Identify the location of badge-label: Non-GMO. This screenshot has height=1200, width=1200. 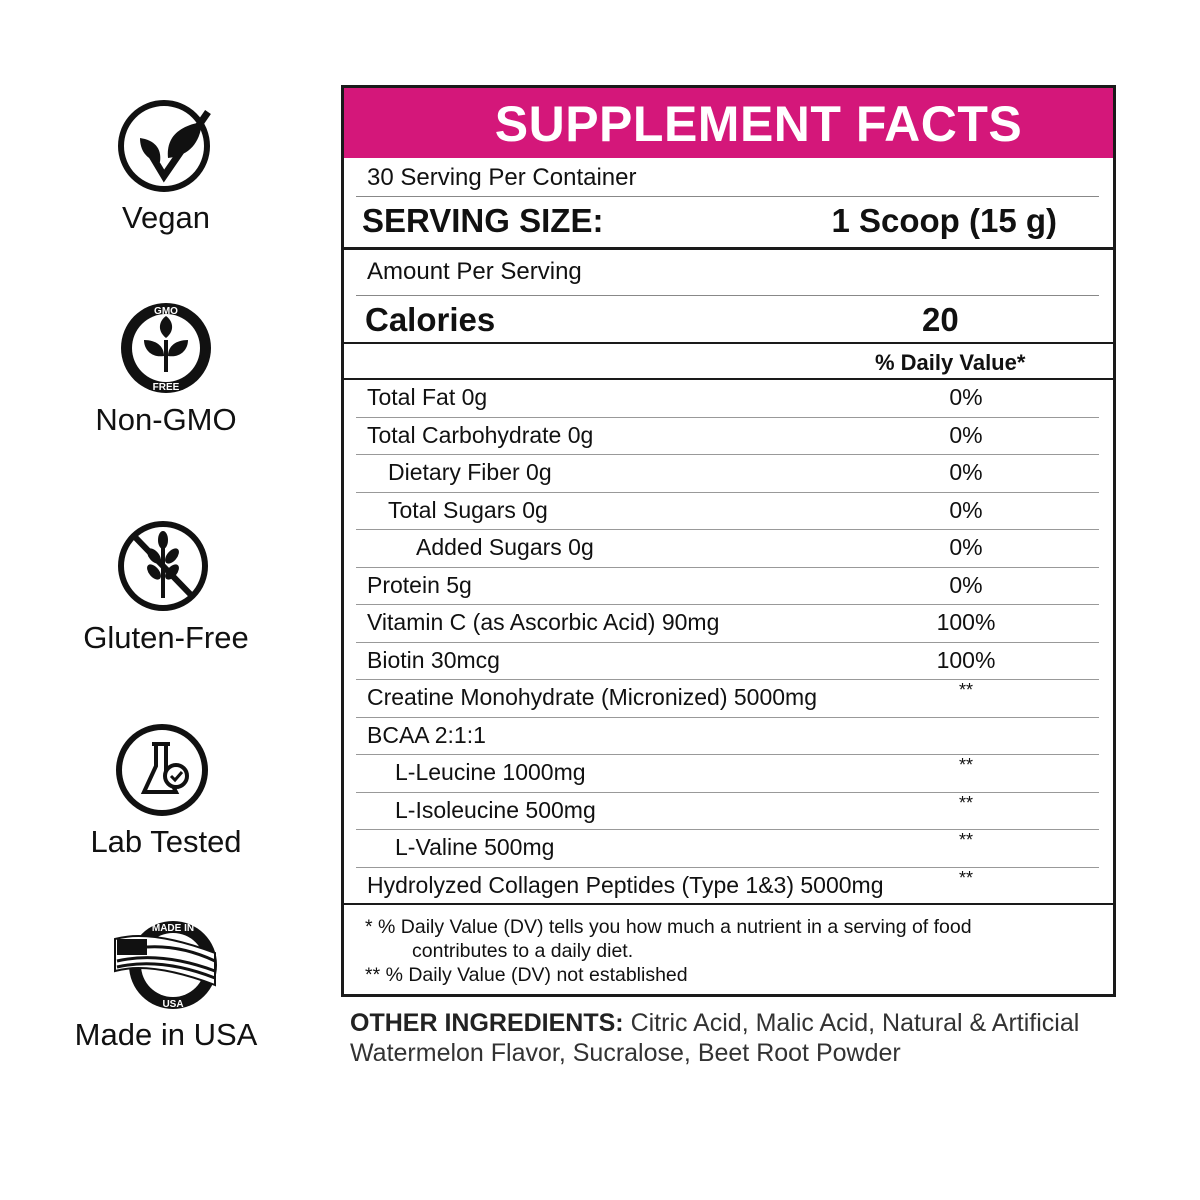
(166, 419).